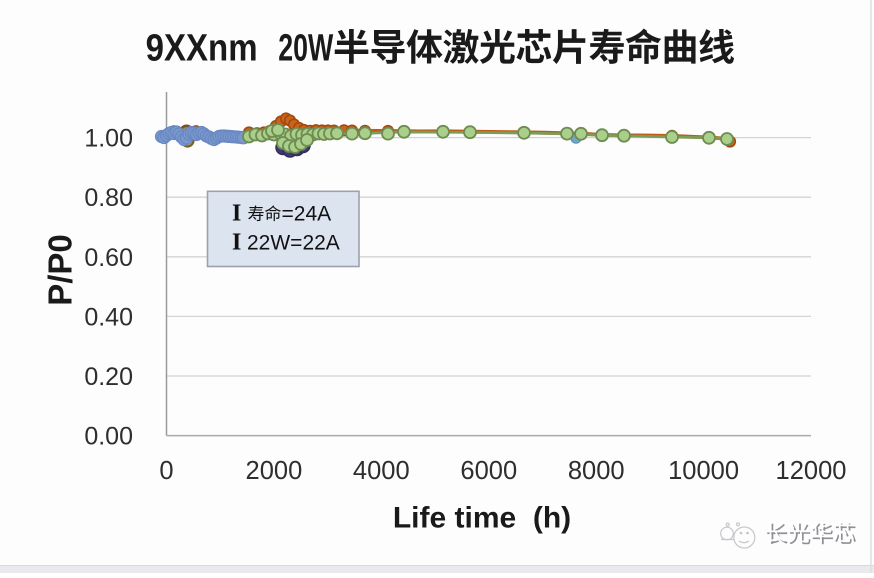  What do you see at coordinates (488, 471) in the screenshot?
I see `svg-text: 6000` at bounding box center [488, 471].